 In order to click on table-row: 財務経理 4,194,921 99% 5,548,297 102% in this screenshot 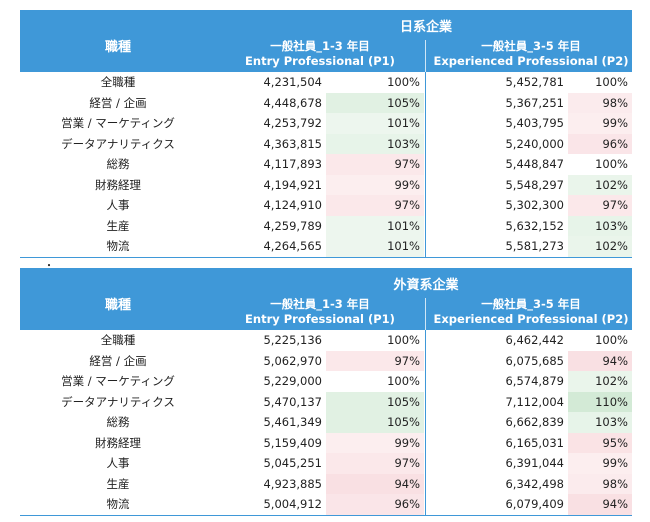, I will do `click(326, 184)`.